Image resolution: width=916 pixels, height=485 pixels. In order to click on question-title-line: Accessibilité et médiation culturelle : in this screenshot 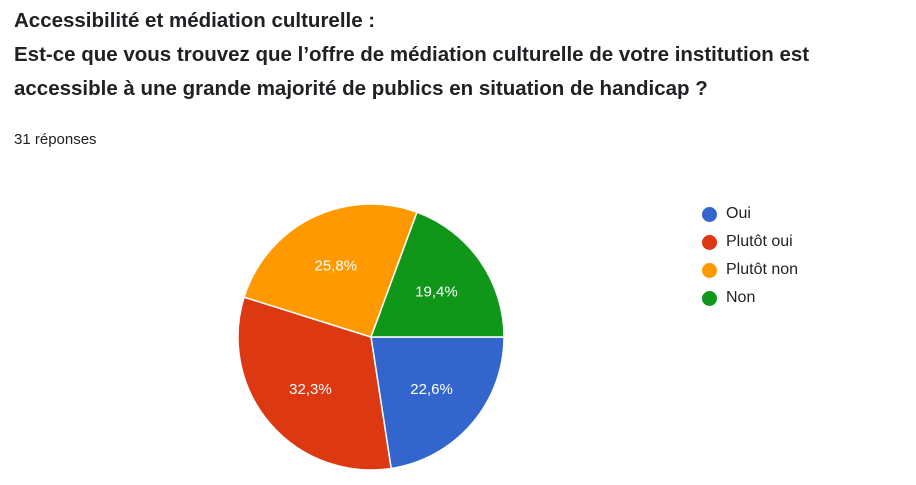, I will do `click(195, 20)`.